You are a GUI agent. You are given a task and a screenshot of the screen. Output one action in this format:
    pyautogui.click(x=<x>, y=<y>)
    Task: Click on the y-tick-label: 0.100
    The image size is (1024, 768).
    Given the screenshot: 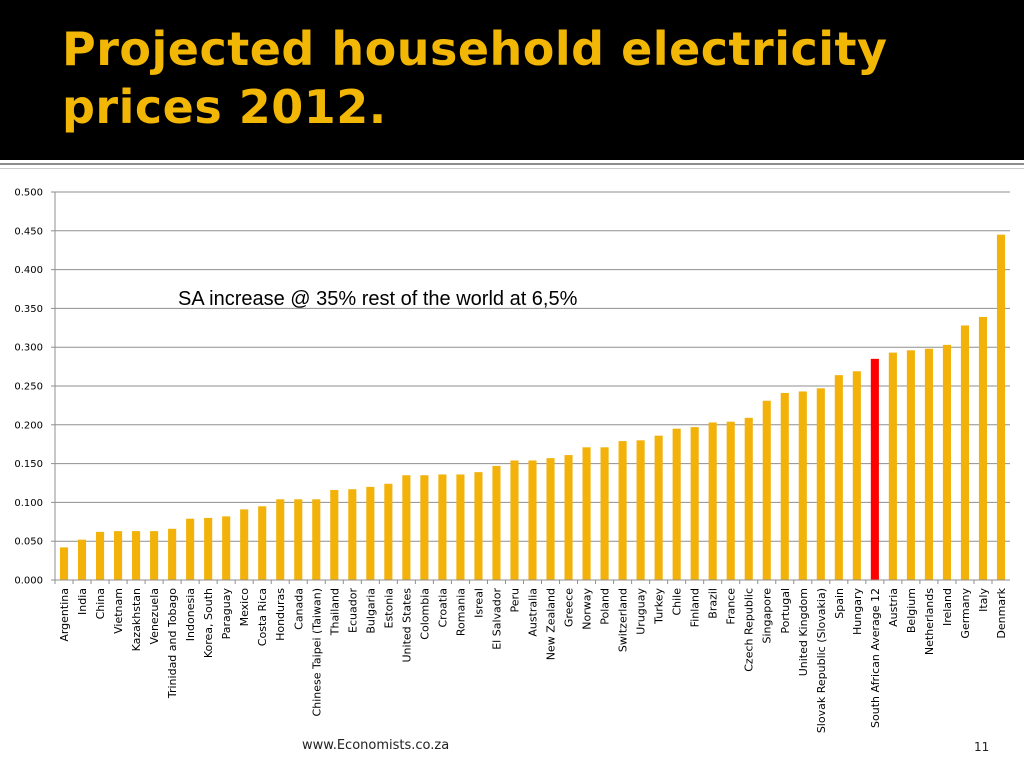 What is the action you would take?
    pyautogui.click(x=28, y=503)
    